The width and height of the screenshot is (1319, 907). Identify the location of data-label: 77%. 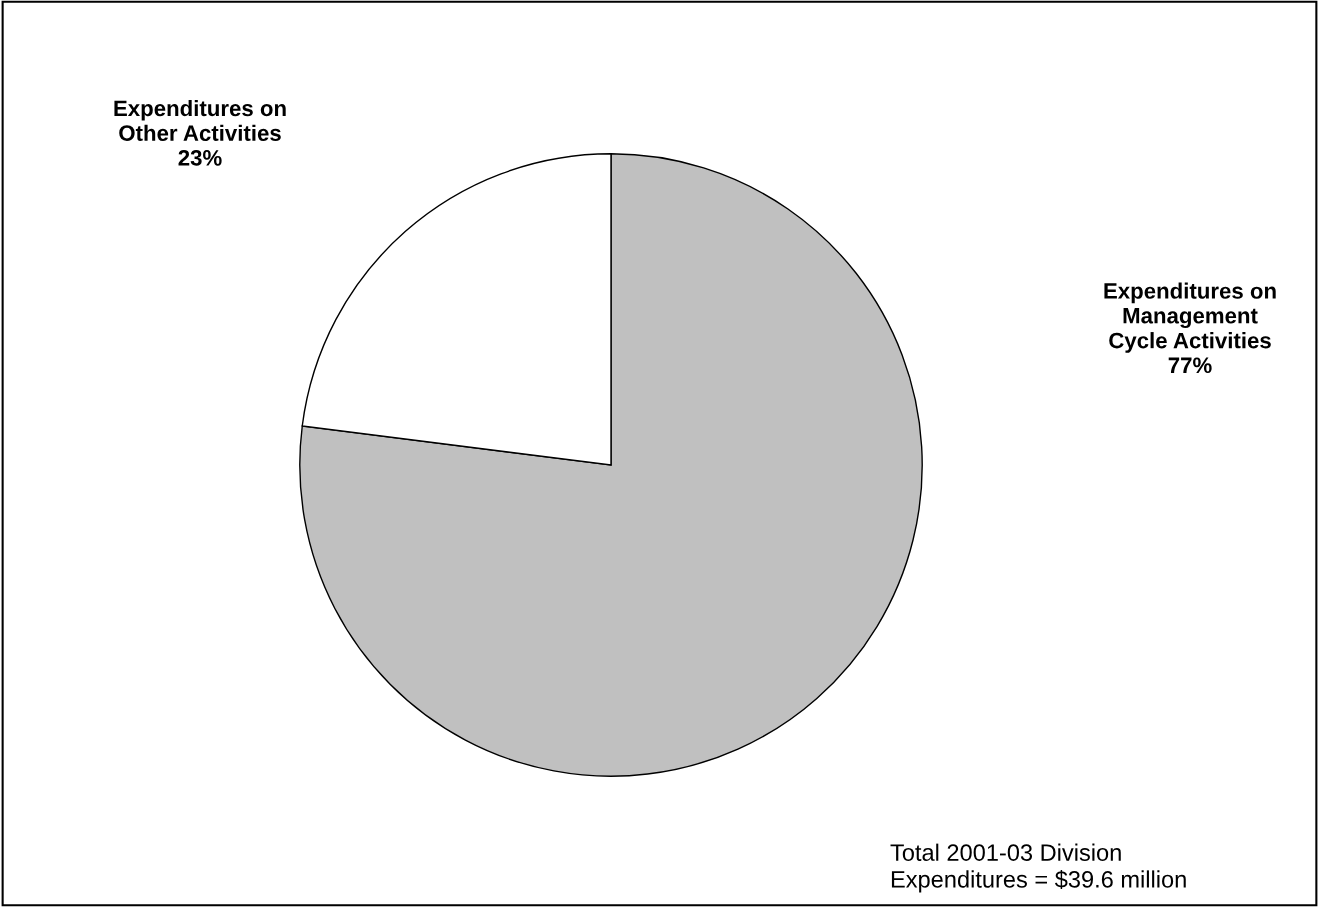
(1190, 365).